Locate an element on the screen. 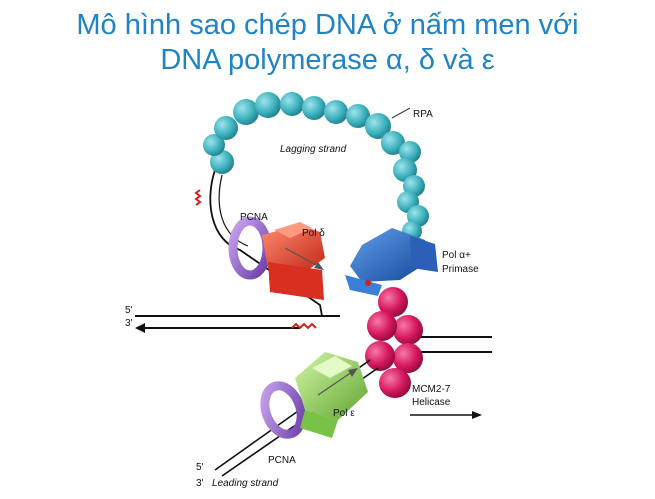 The width and height of the screenshot is (655, 499). pcna-top-ring is located at coordinates (250, 248).